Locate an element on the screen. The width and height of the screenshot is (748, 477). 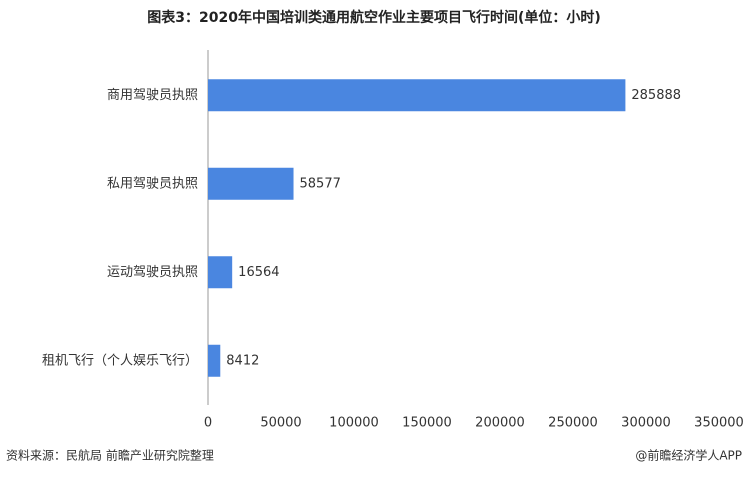
x-tick-label: 200000 is located at coordinates (500, 423).